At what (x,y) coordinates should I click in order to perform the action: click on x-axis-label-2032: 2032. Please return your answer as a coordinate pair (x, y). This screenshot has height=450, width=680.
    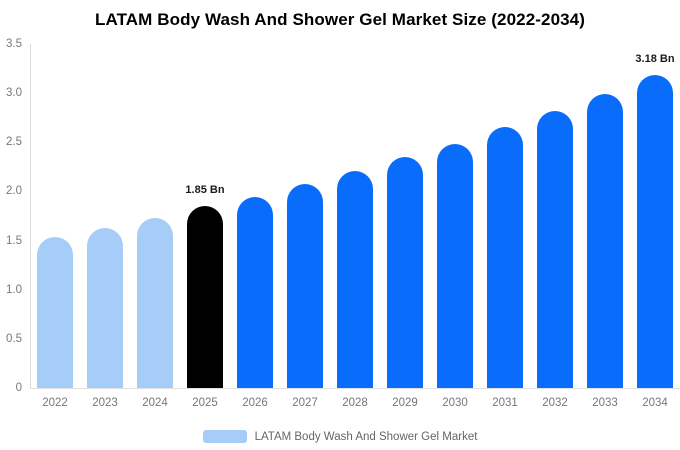
    Looking at the image, I should click on (555, 403).